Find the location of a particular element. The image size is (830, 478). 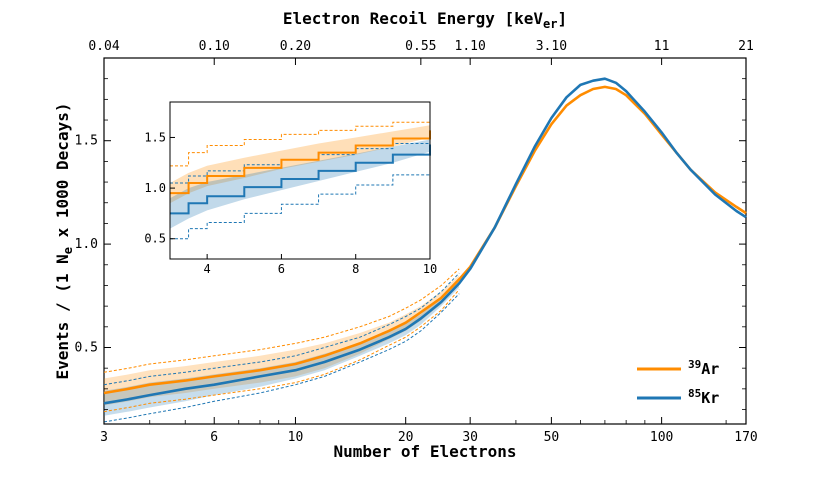

dashed-lower-ar is located at coordinates (281, 351).